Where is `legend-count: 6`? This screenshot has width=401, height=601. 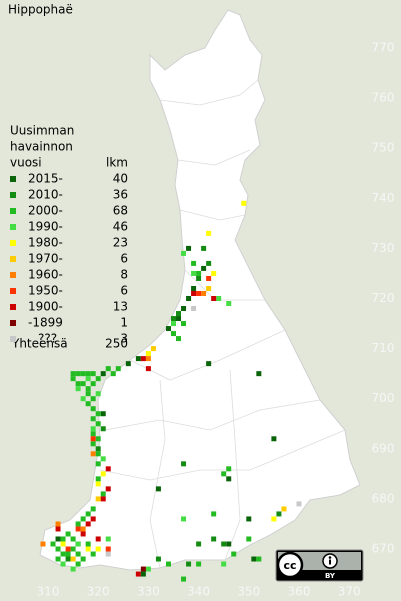
legend-count: 6 is located at coordinates (124, 259).